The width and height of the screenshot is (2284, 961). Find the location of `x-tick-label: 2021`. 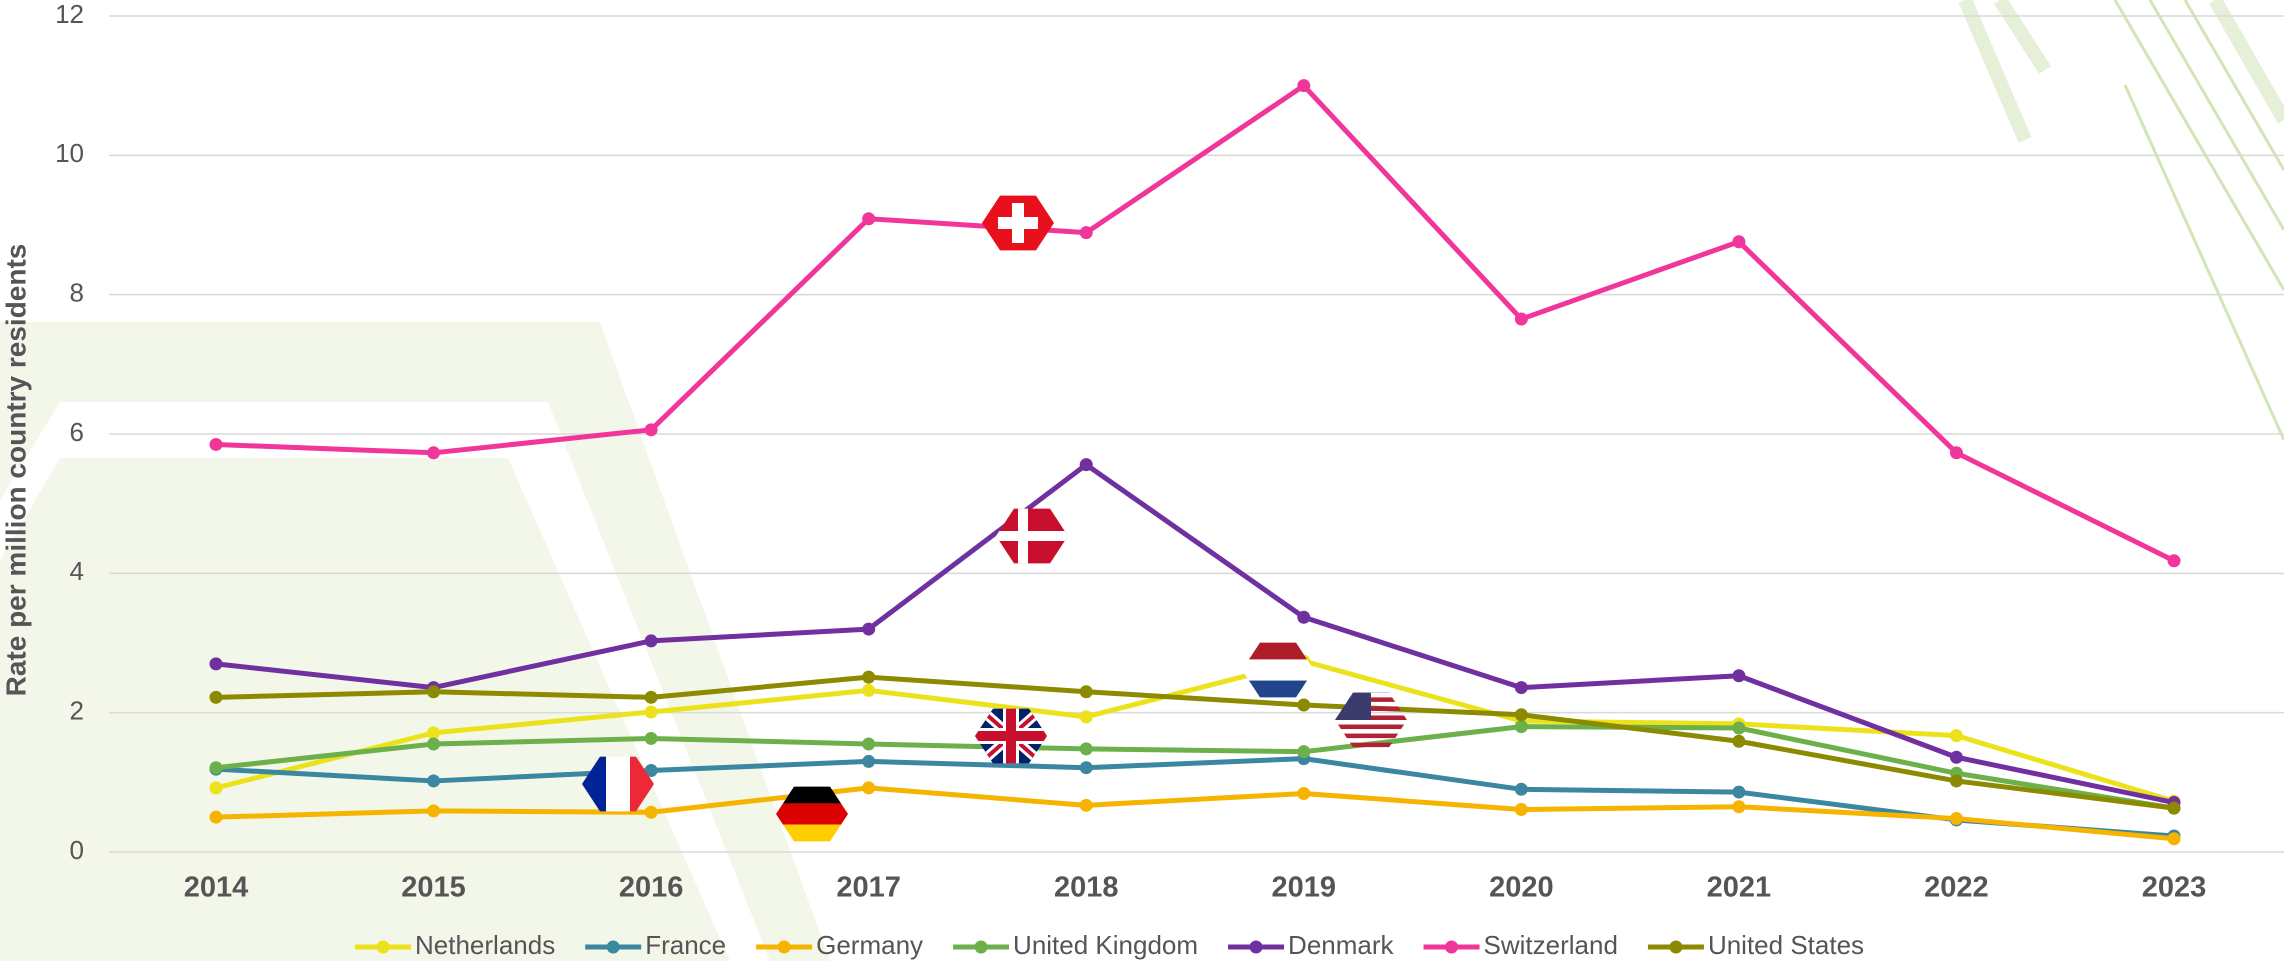

x-tick-label: 2021 is located at coordinates (1739, 888).